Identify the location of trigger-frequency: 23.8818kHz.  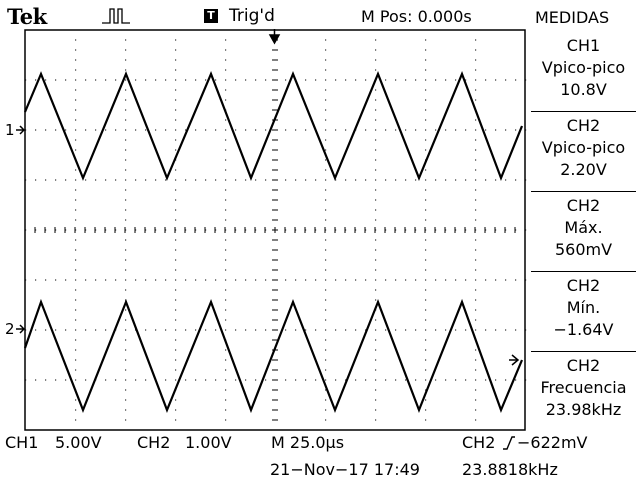
(510, 469).